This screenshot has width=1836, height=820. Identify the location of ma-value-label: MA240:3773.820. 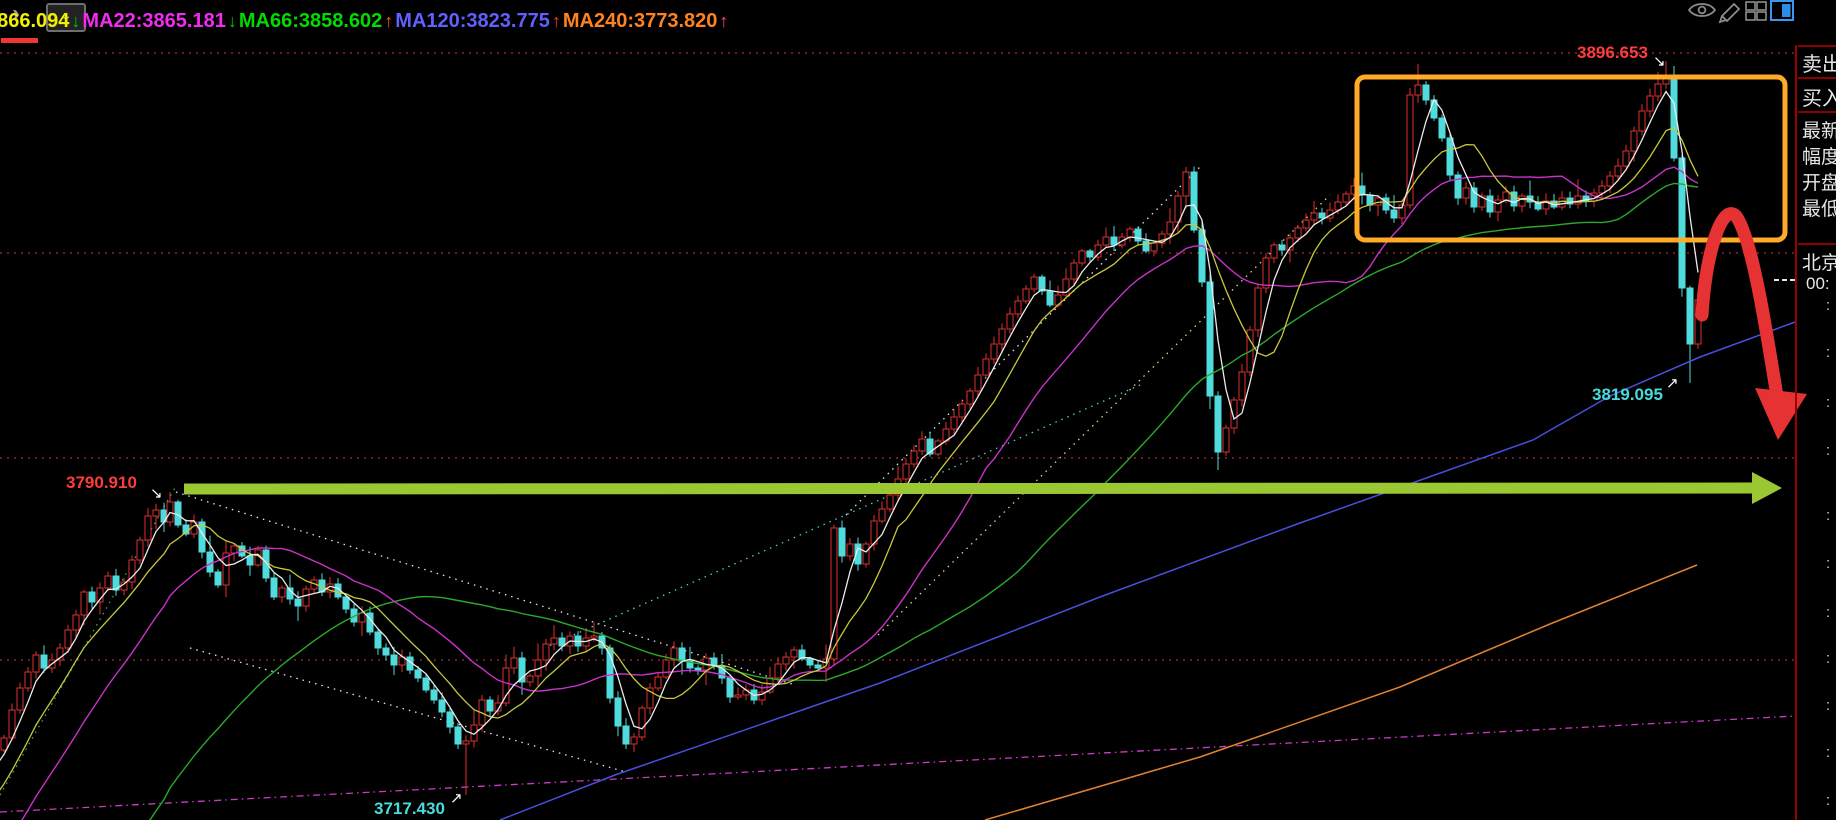
(640, 21).